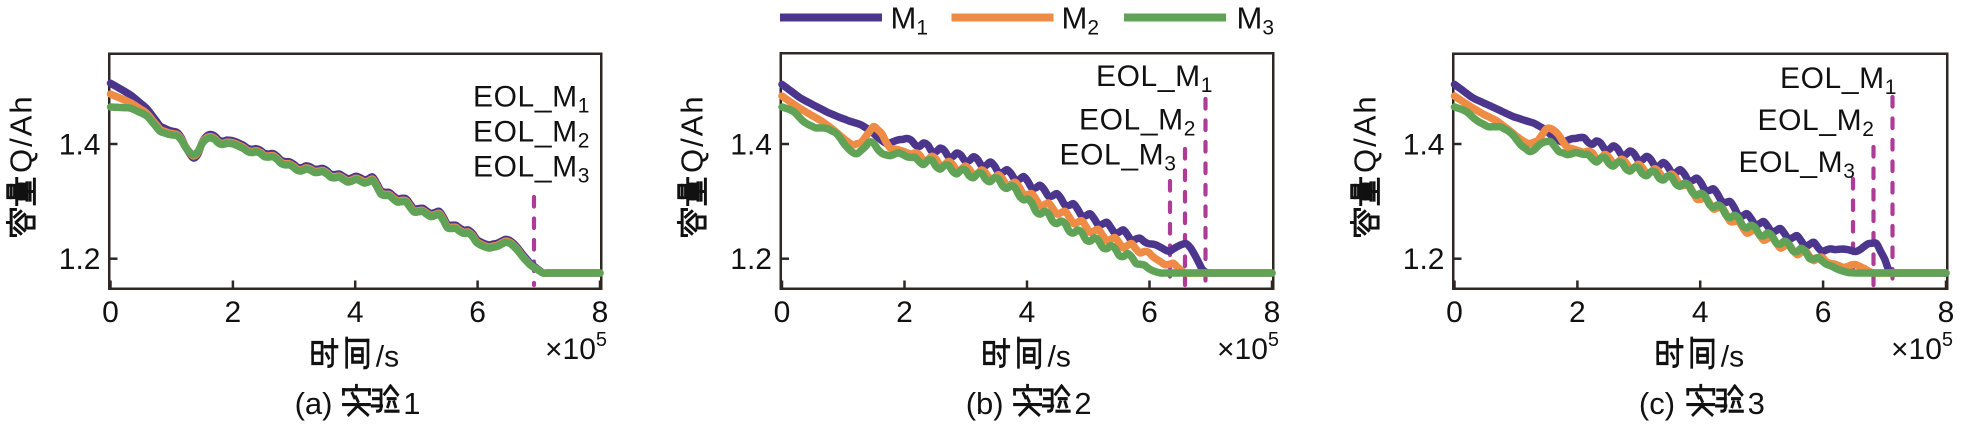 Image resolution: width=1966 pixels, height=429 pixels. Describe the element at coordinates (411, 403) in the screenshot. I see `svg-text: 1` at that location.